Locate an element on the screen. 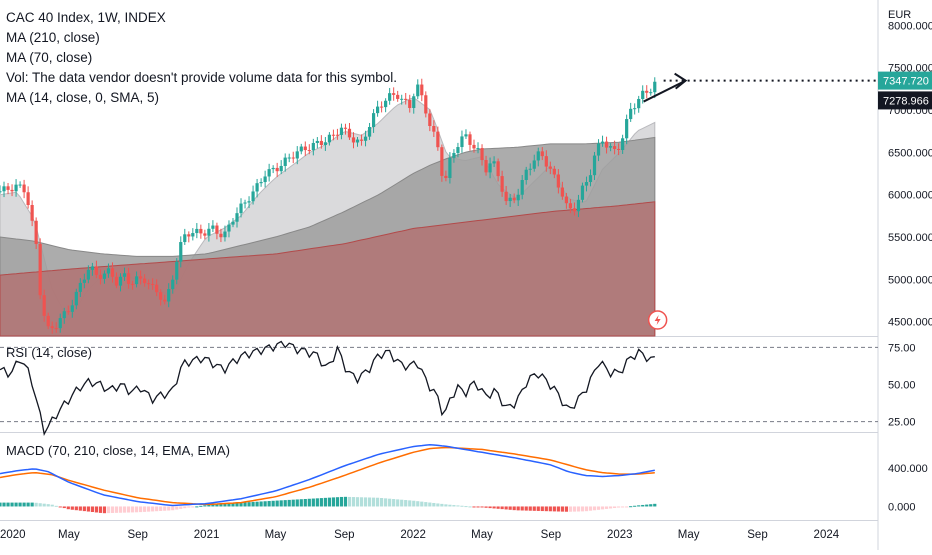 This screenshot has width=932, height=555. time-tick-label: 2022 is located at coordinates (413, 535).